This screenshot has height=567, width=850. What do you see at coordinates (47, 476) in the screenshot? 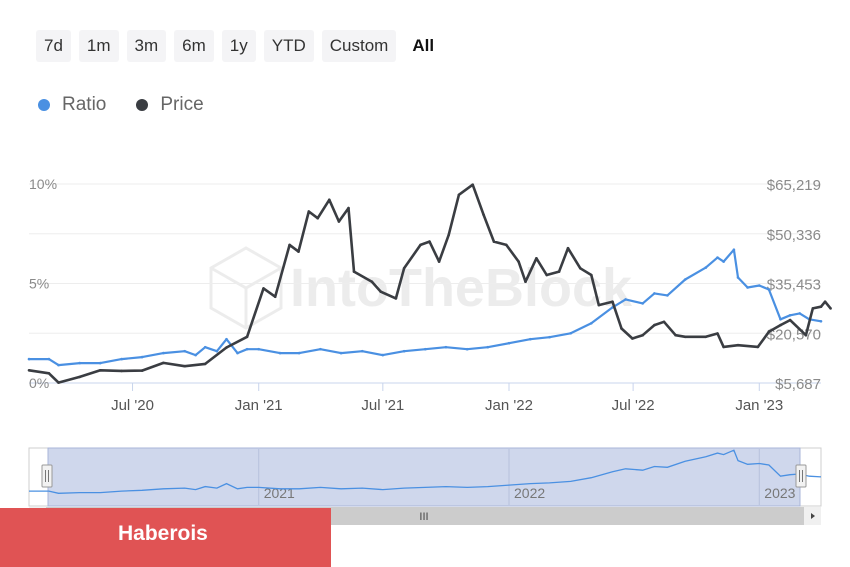
I see `navigator-left-handle` at bounding box center [47, 476].